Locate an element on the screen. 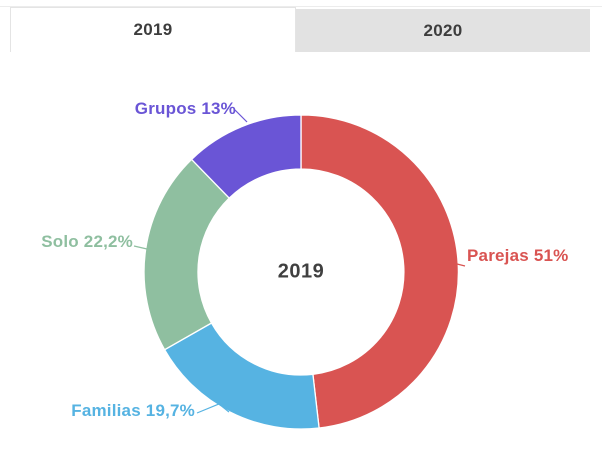 The width and height of the screenshot is (602, 464). slice-grupos is located at coordinates (246, 157).